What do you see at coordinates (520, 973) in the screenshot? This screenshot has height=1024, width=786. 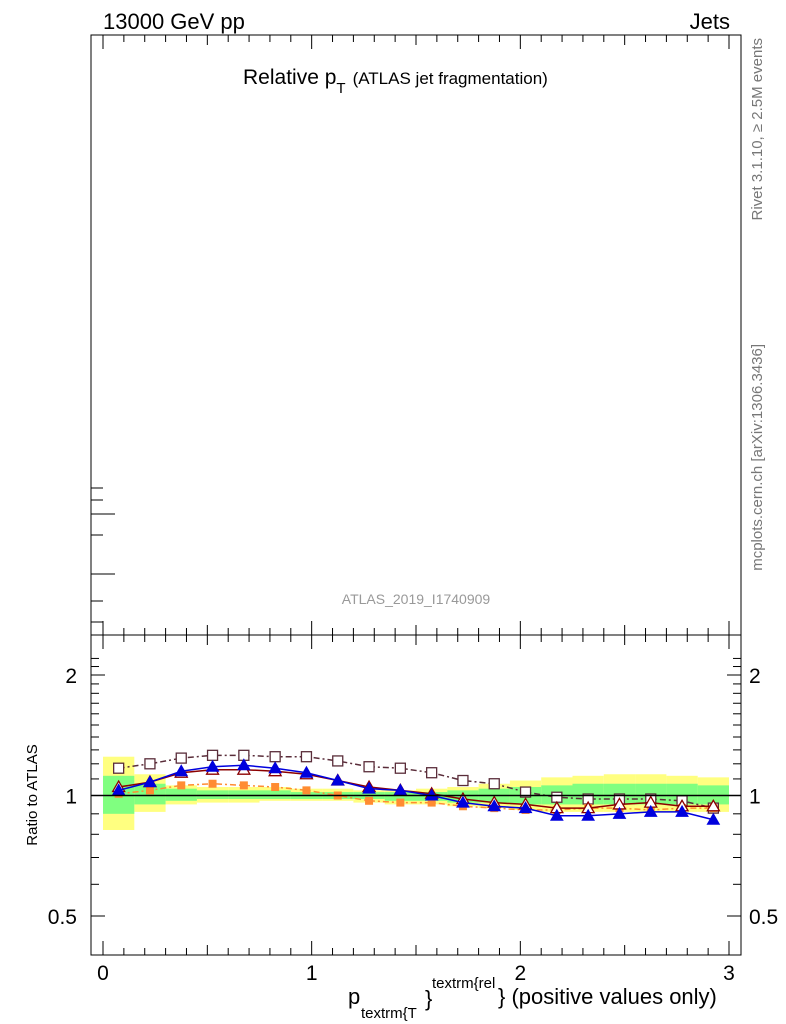 I see `x-tick-label: 2` at bounding box center [520, 973].